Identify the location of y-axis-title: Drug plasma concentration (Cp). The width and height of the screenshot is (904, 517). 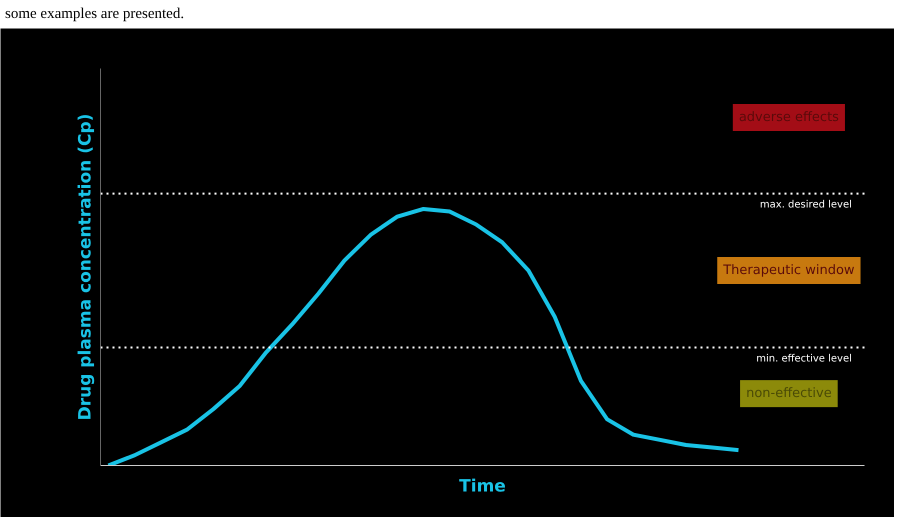
(86, 267).